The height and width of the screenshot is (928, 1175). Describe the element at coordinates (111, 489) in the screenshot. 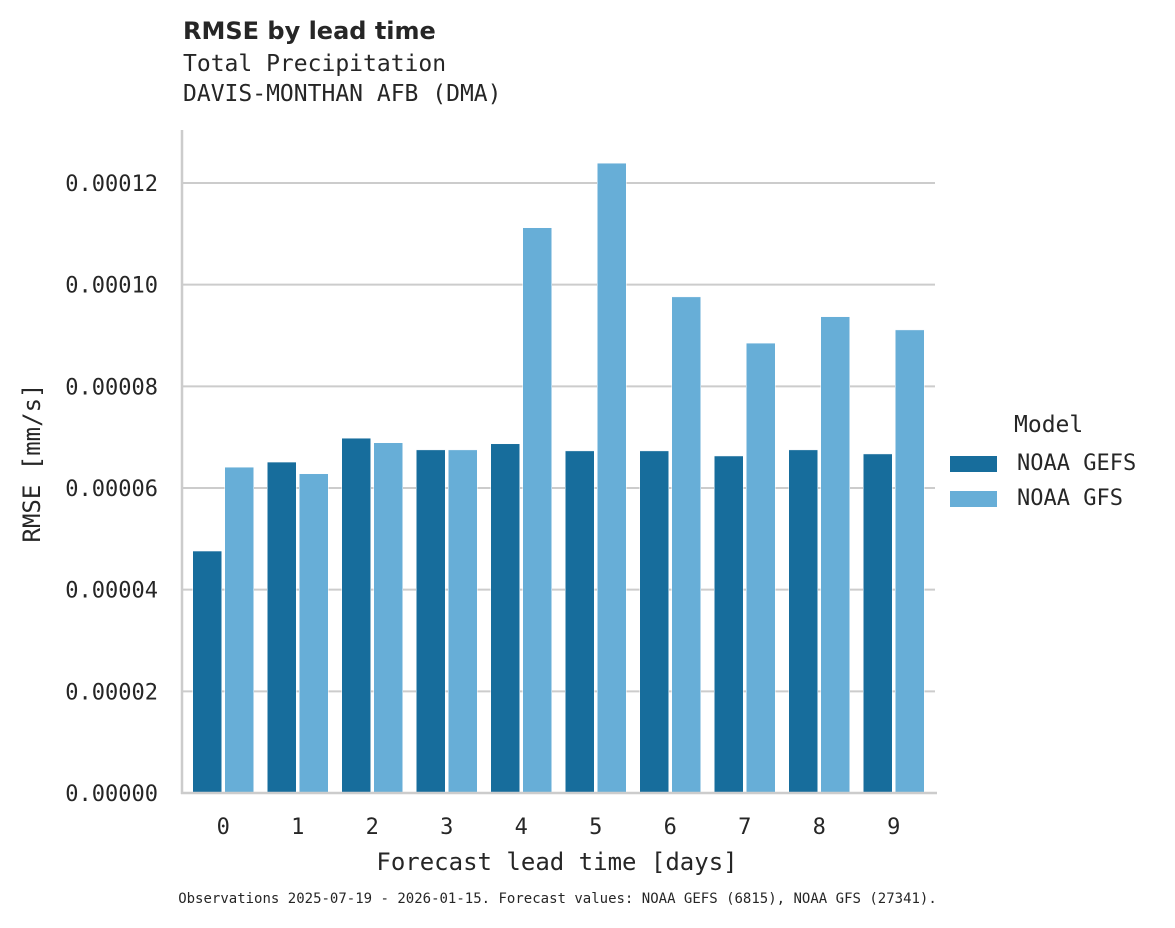

I see `y-tick-label: 0.00006` at that location.